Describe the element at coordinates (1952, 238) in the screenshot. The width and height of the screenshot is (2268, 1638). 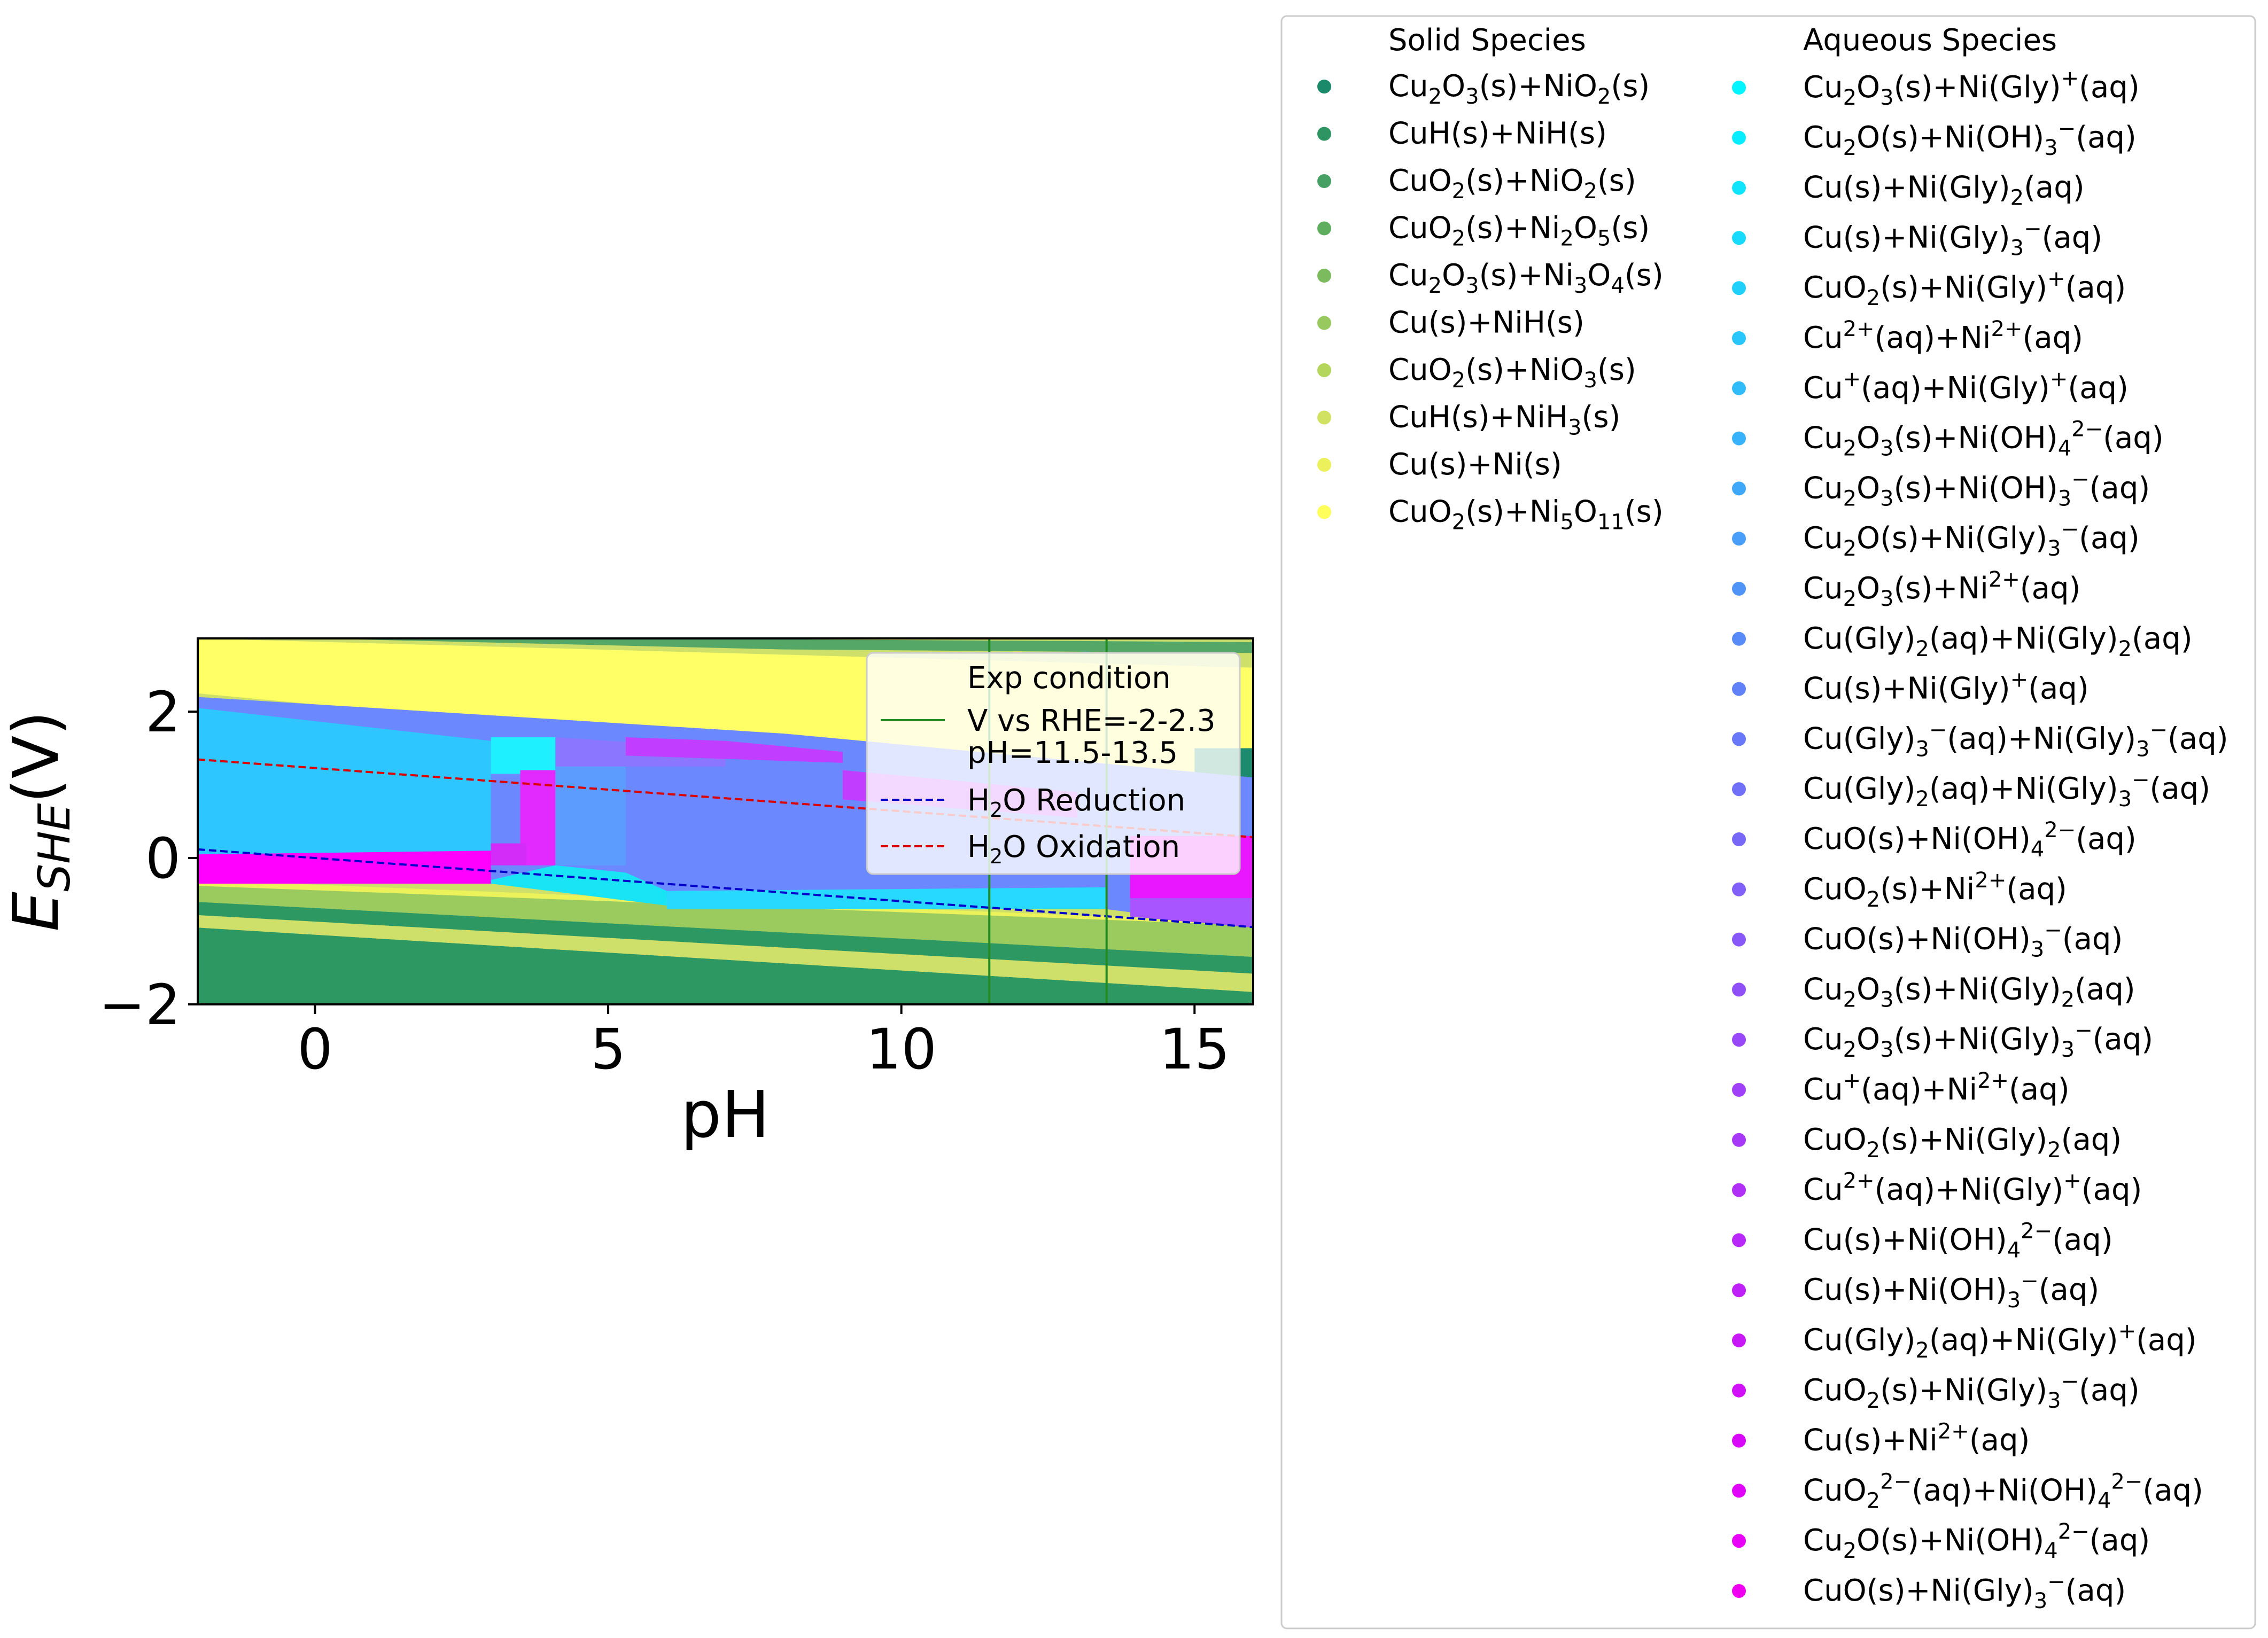
I see `legend-entry-label: Cu(s)+Ni(Gly)3−(aq)` at that location.